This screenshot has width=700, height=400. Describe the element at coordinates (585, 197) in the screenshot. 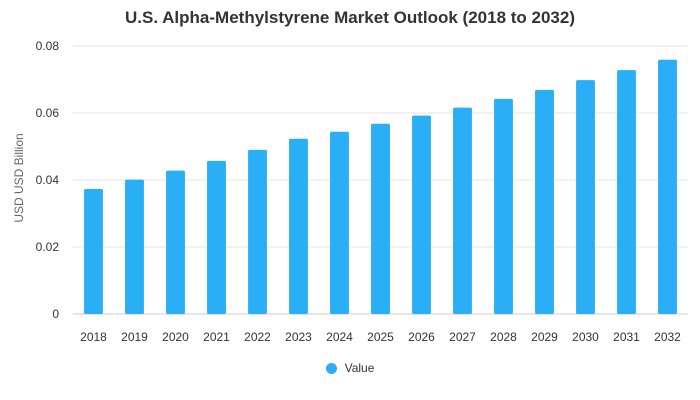

I see `bar-2030` at that location.